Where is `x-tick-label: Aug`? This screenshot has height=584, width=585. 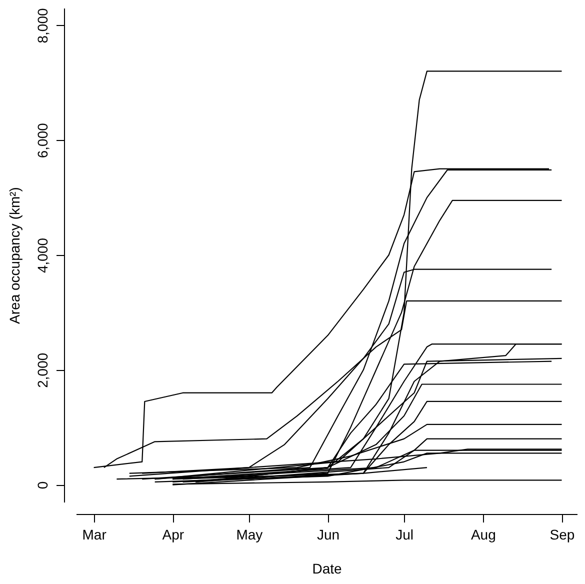
x-tick-label: Aug is located at coordinates (483, 534).